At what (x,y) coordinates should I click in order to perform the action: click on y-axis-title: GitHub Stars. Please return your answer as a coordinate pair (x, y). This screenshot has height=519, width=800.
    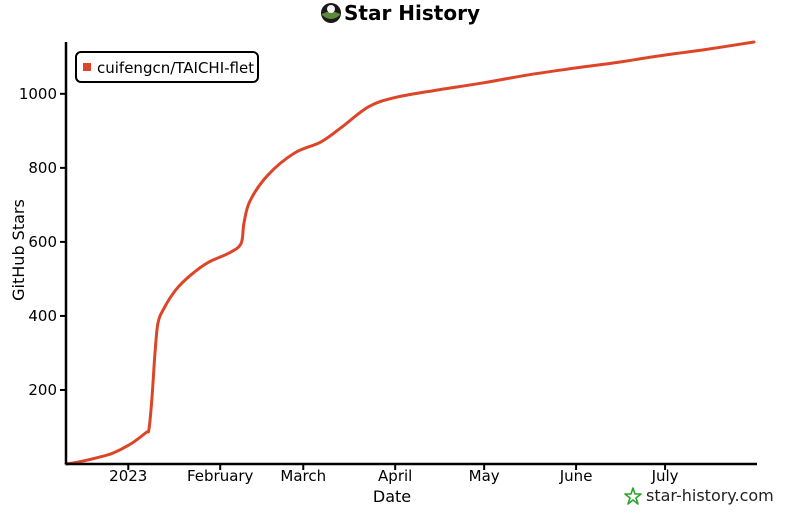
    Looking at the image, I should click on (18, 250).